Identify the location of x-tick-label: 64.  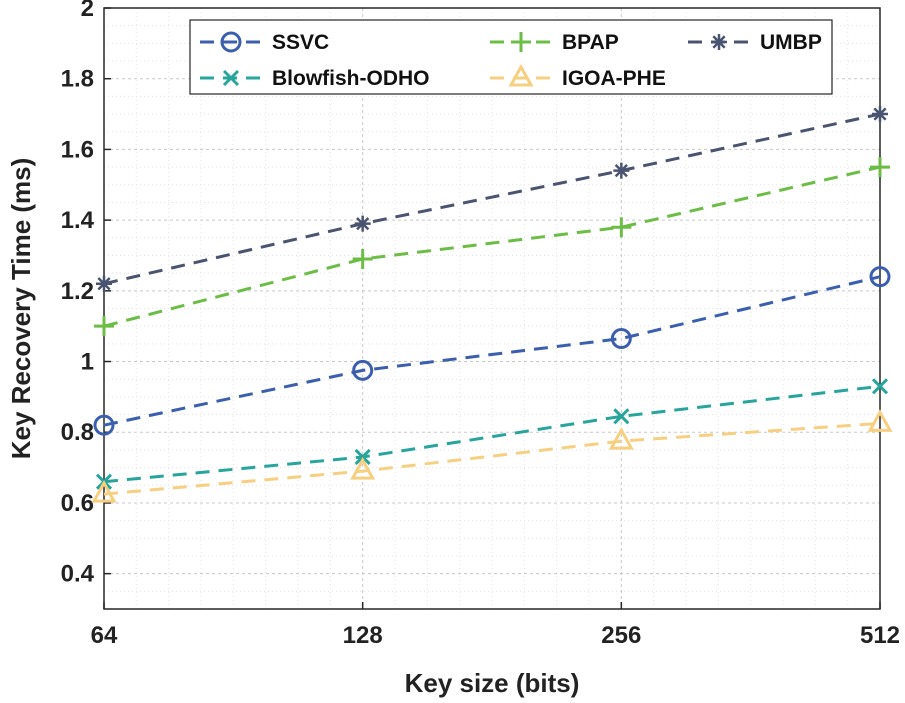
(104, 635).